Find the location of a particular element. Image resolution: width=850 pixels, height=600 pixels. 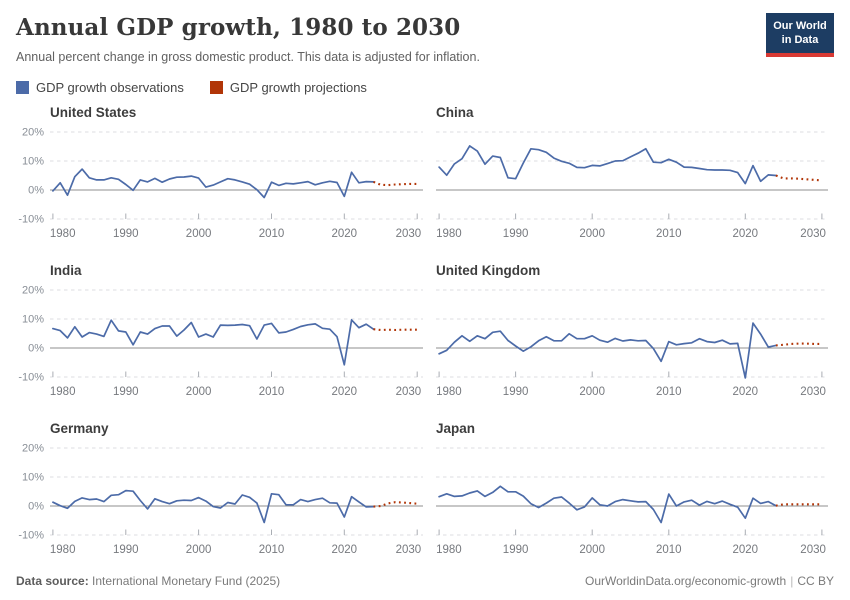

legend-label-observations: GDP growth observations is located at coordinates (110, 88).